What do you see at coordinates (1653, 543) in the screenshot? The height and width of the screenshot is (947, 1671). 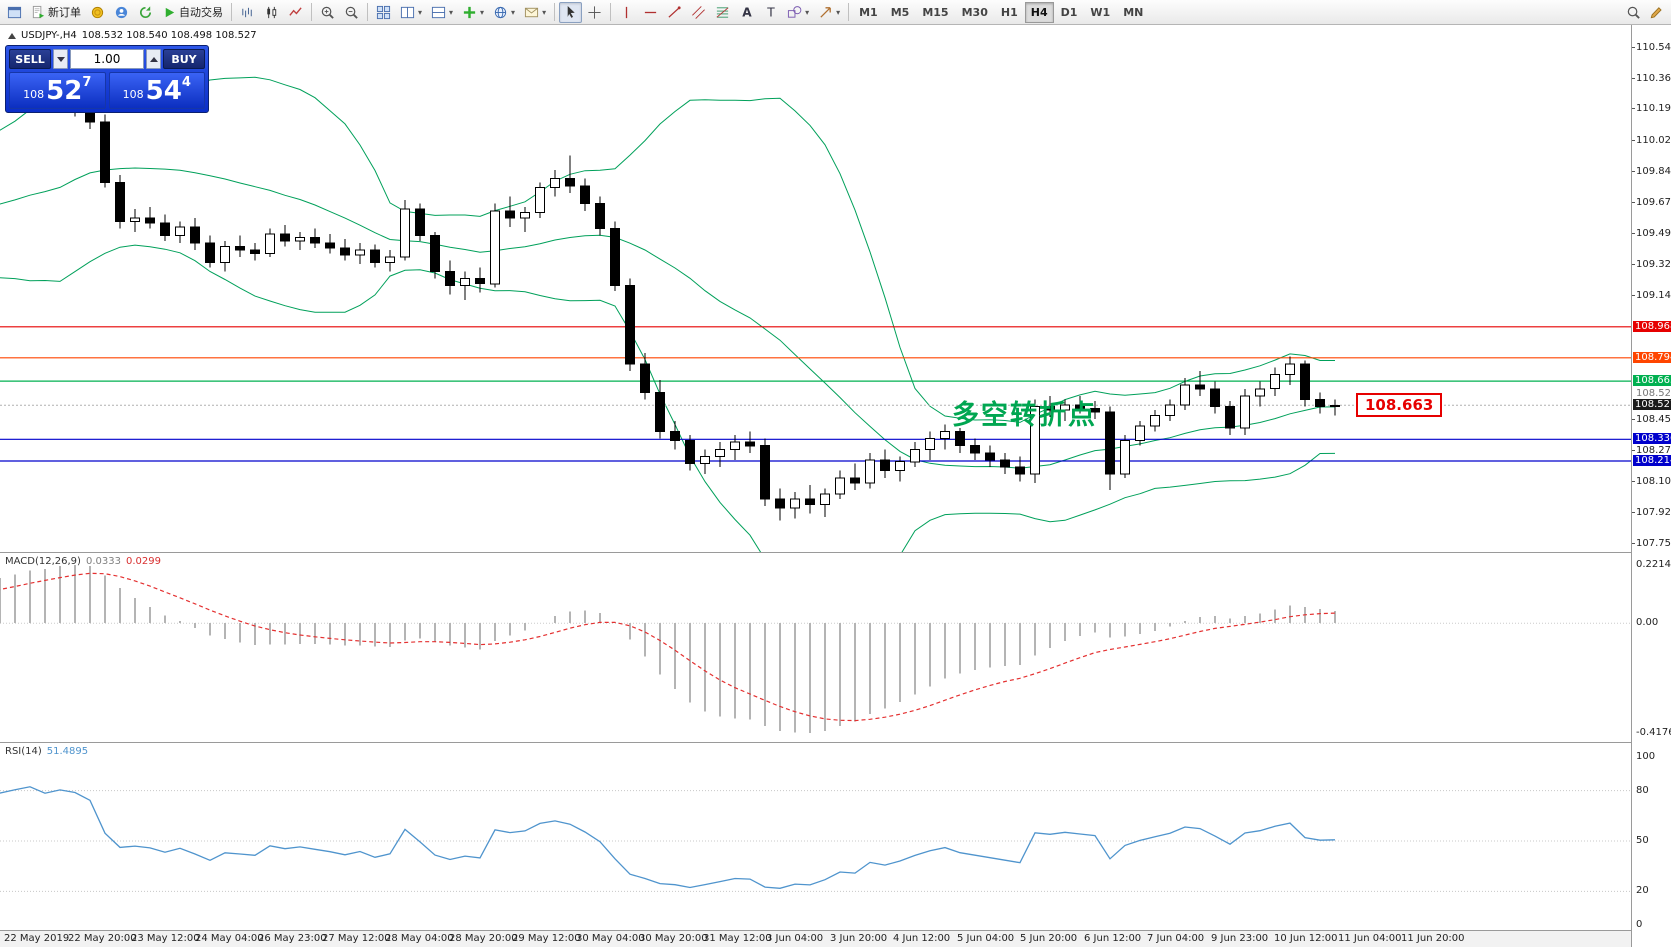 I see `price-tick-label: 107.755` at bounding box center [1653, 543].